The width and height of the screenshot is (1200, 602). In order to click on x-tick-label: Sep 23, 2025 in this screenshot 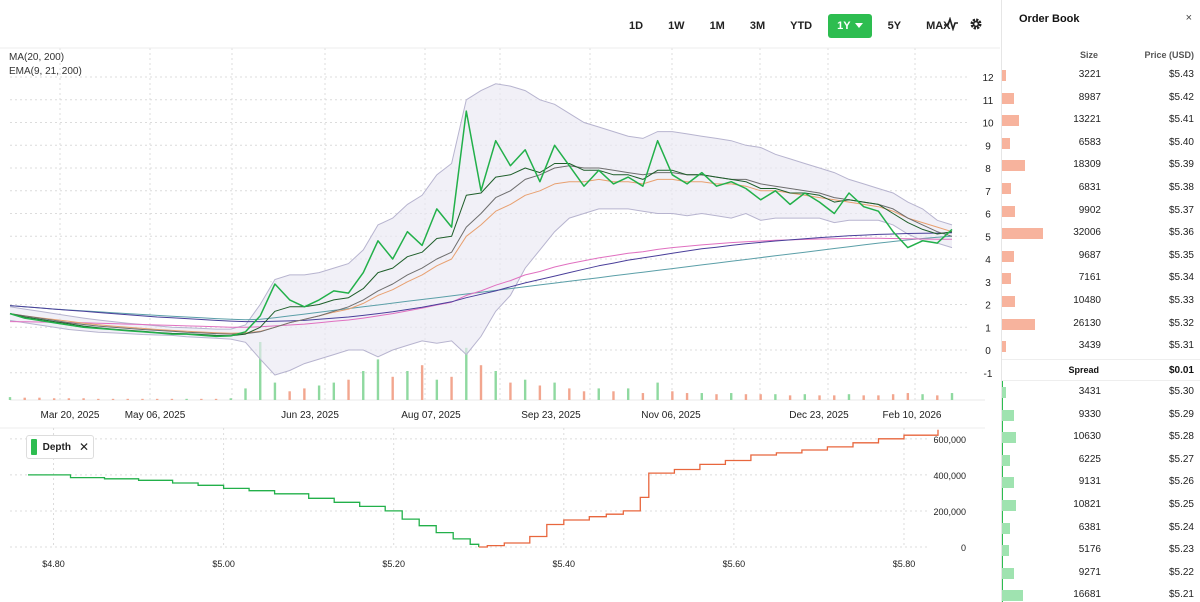, I will do `click(551, 415)`.